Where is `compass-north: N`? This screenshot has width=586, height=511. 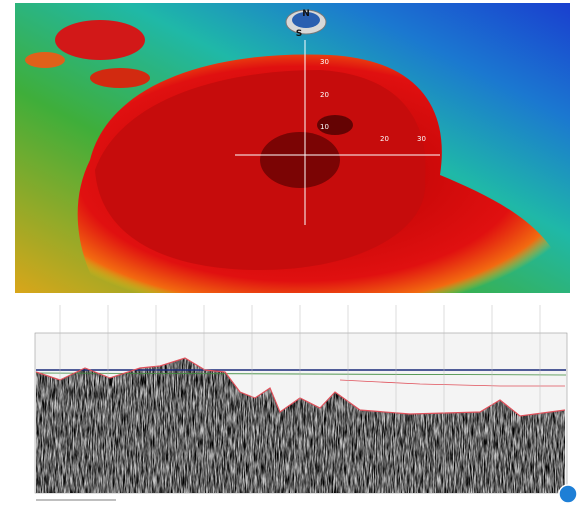
compass-north: N is located at coordinates (306, 14).